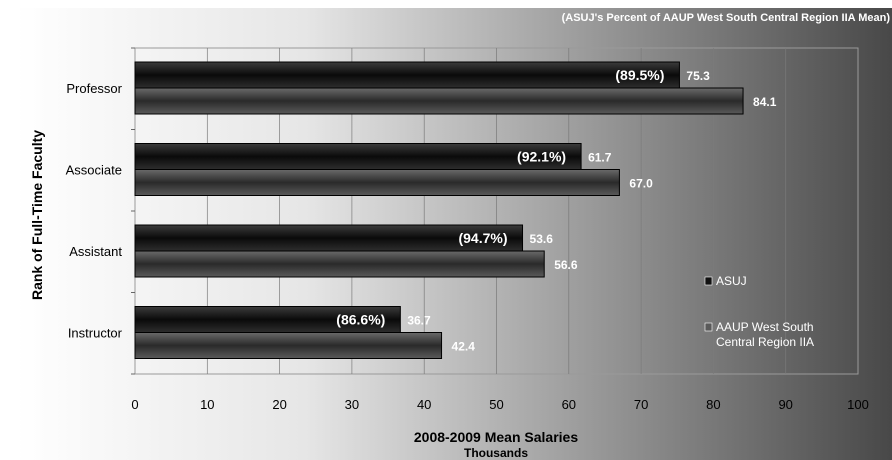 The height and width of the screenshot is (460, 892). What do you see at coordinates (698, 76) in the screenshot?
I see `bar-value-label: 75.3` at bounding box center [698, 76].